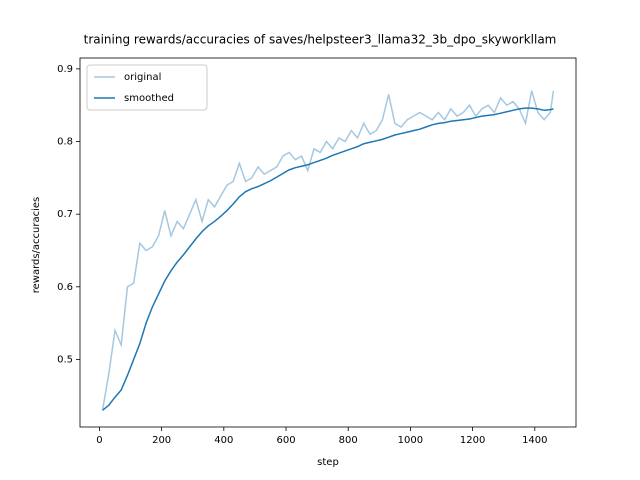  What do you see at coordinates (534, 440) in the screenshot?
I see `x-tick-label: 1400` at bounding box center [534, 440].